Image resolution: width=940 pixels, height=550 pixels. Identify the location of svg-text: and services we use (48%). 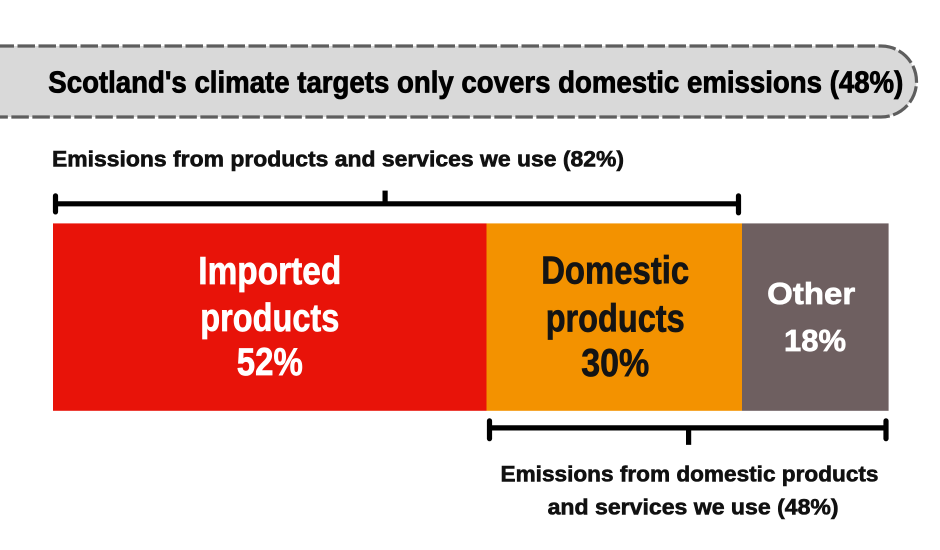
(693, 506).